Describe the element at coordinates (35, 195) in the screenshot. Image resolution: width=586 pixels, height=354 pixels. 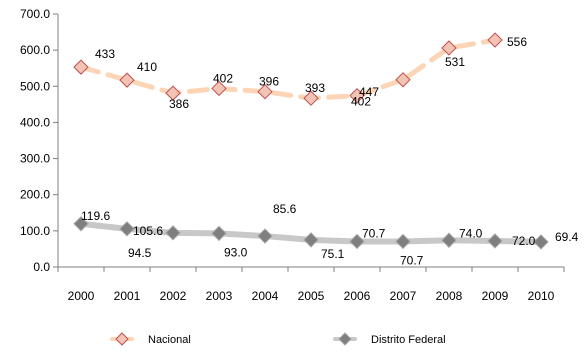
I see `y-tick-label: 200.0` at that location.